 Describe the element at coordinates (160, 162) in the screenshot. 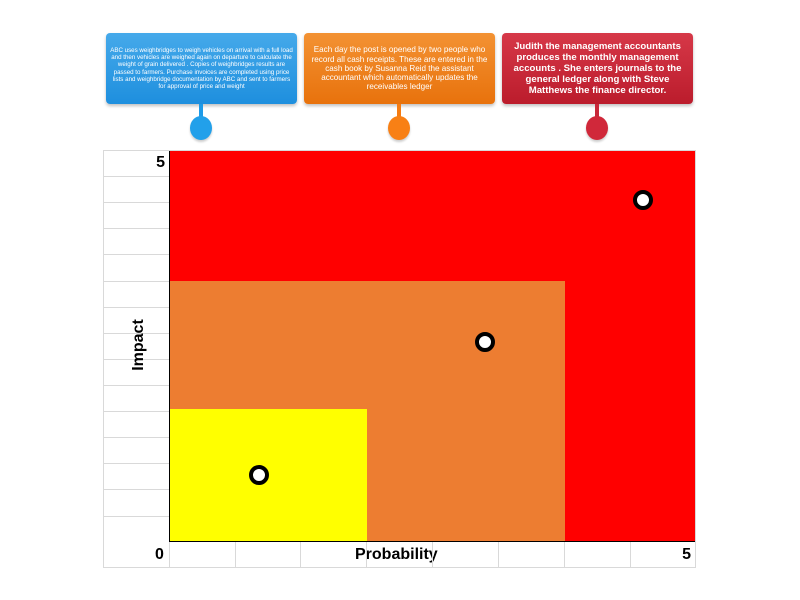

I see `y-tick-max: 5` at that location.